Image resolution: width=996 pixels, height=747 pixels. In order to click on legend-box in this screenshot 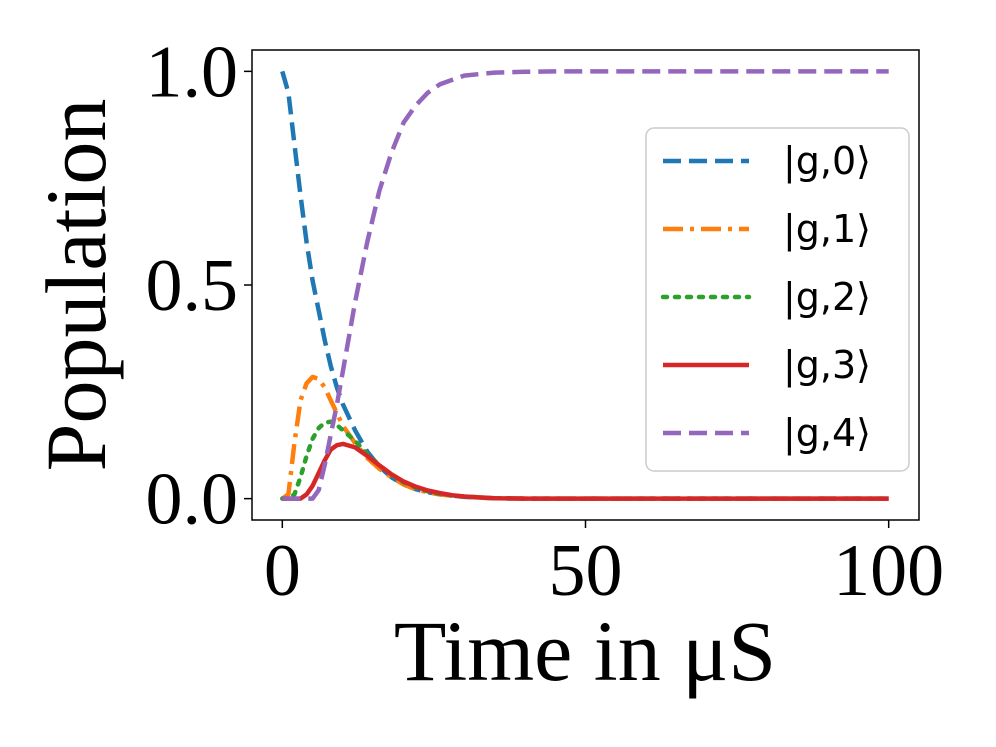, I will do `click(777, 299)`.